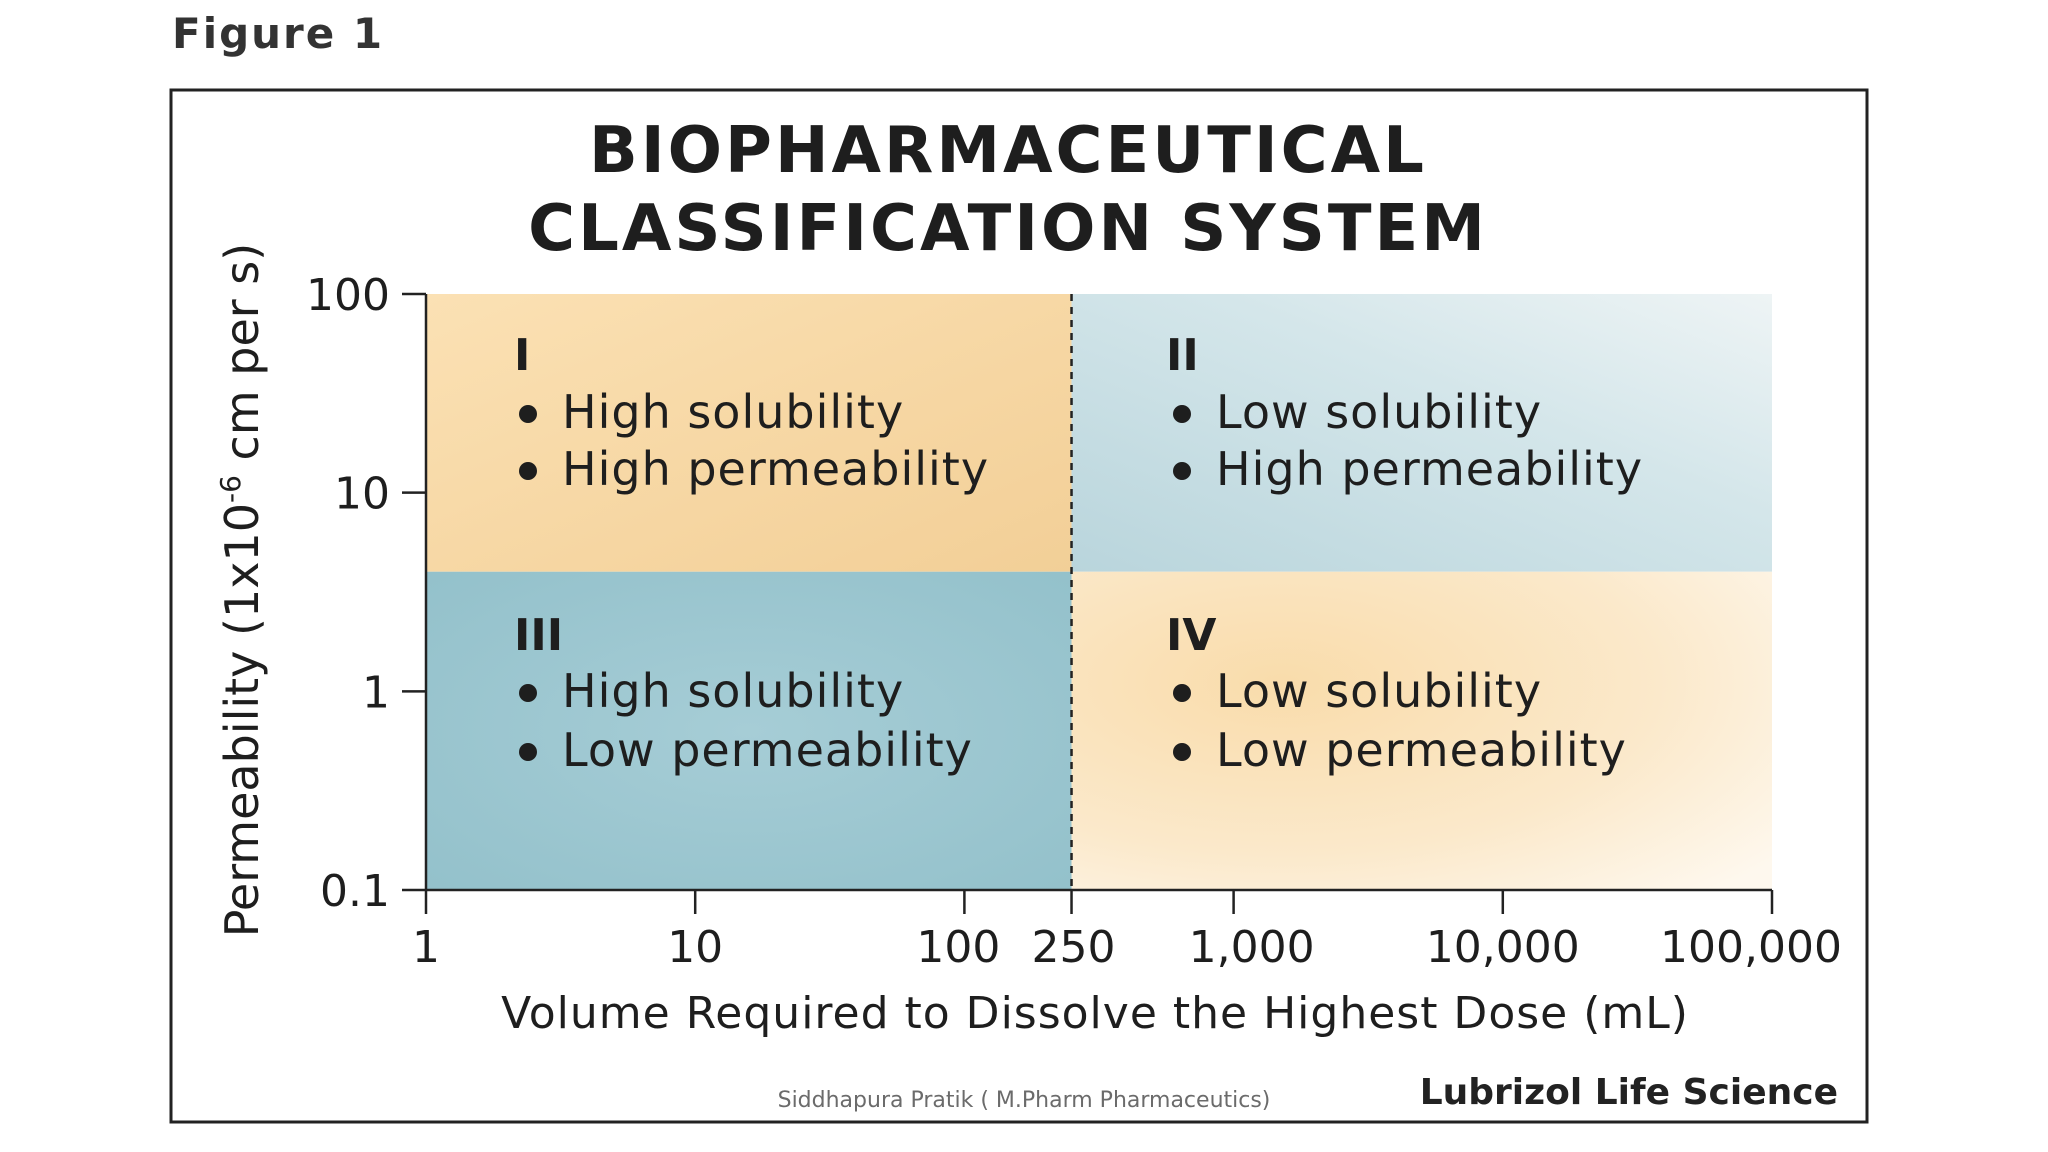 The width and height of the screenshot is (2048, 1152). Describe the element at coordinates (1379, 412) in the screenshot. I see `class-ii-solubility: Low solubility` at that location.